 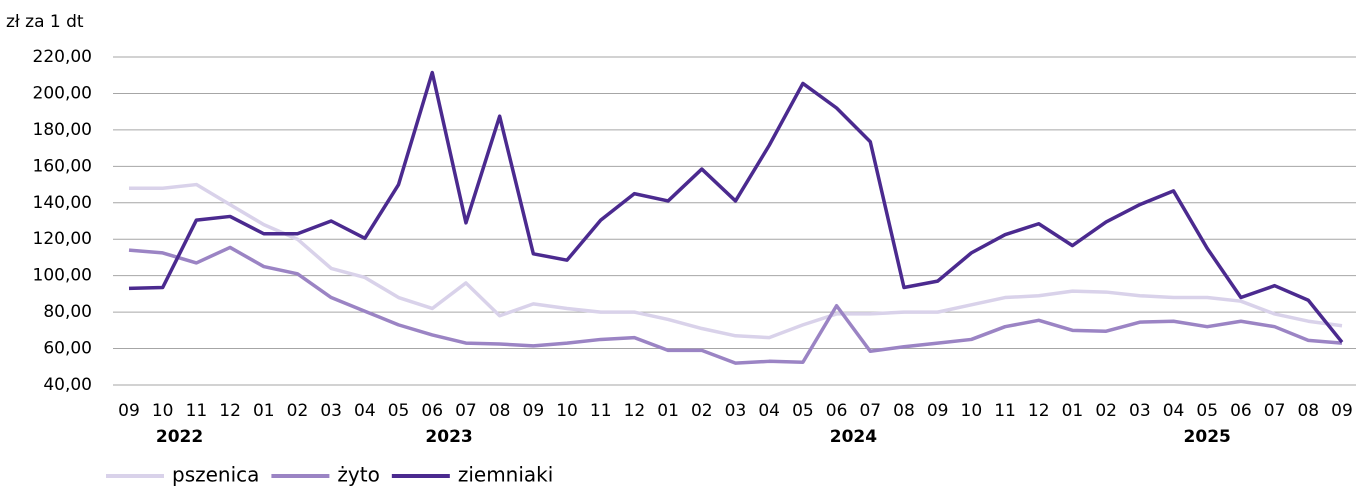 I want to click on y-tick-label: 200,00, so click(x=62, y=93).